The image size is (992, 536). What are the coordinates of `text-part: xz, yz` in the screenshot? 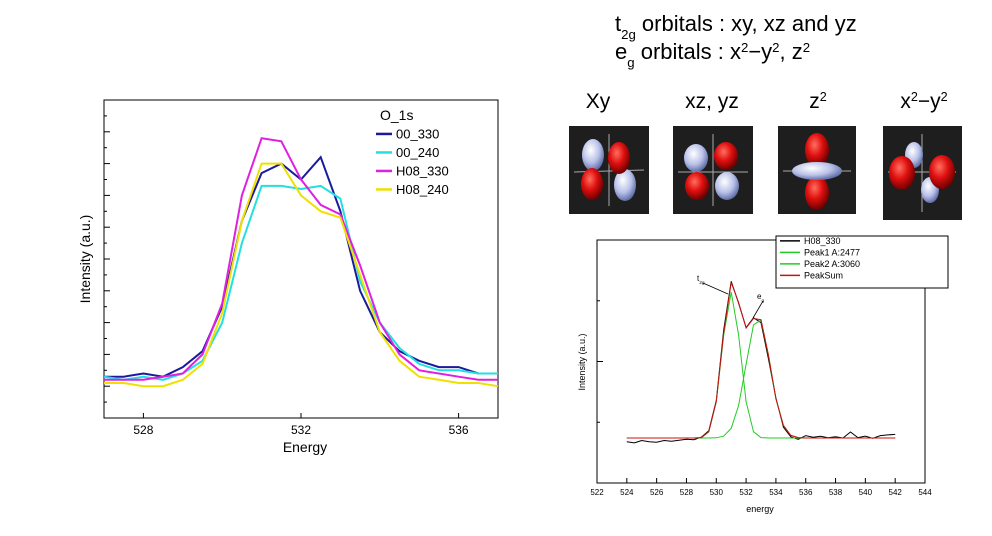 It's located at (712, 101).